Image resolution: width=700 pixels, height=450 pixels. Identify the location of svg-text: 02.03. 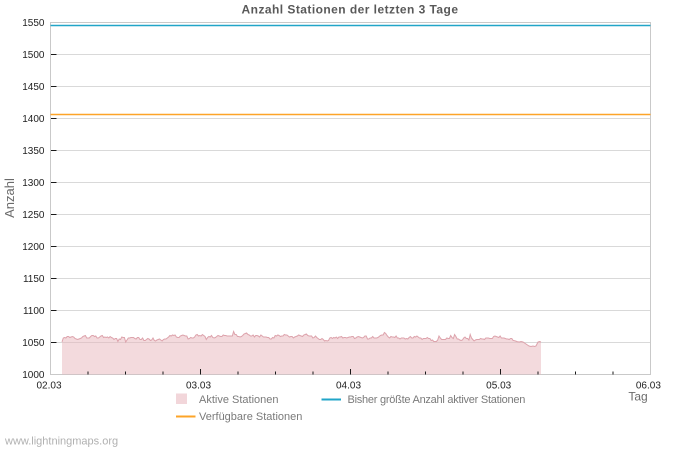
(48, 386).